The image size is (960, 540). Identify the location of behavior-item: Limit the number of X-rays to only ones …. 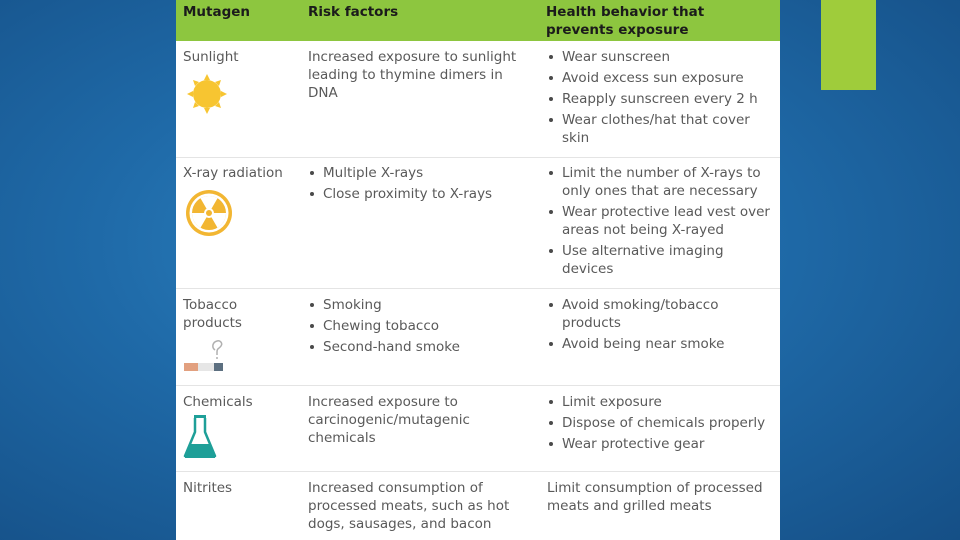
(661, 182).